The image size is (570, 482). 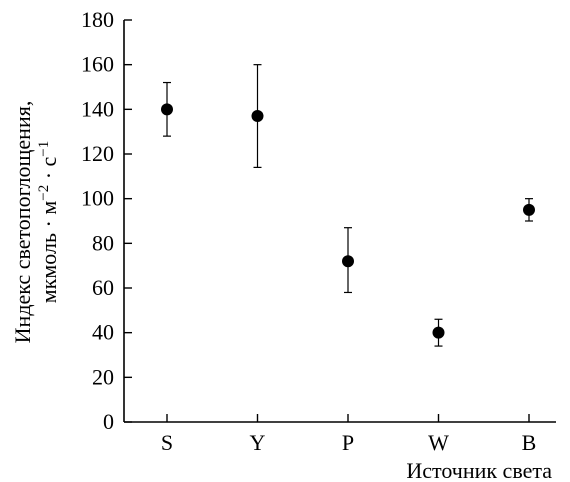 What do you see at coordinates (97, 64) in the screenshot?
I see `y-tick-label: 160` at bounding box center [97, 64].